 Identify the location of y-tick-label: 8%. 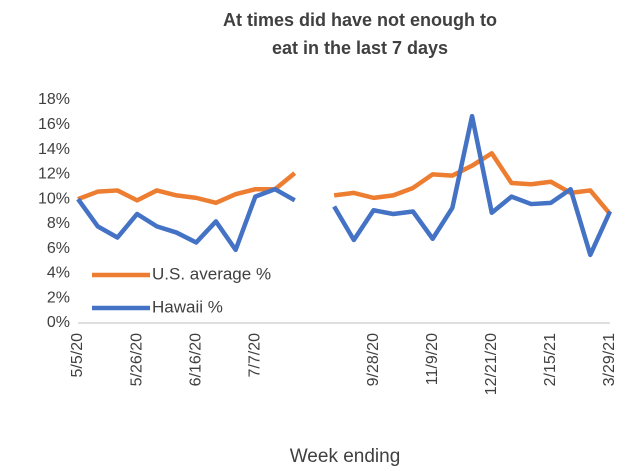
(58, 223).